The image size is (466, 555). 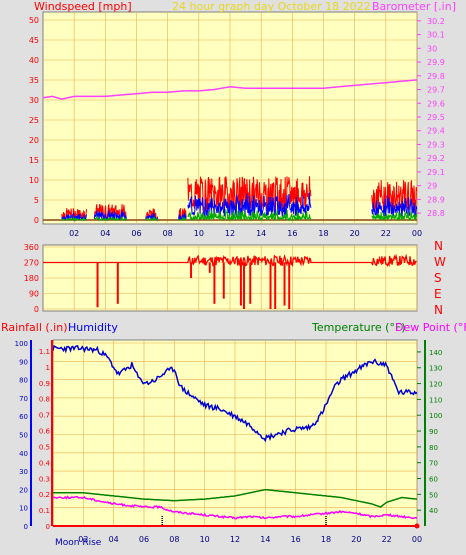 What do you see at coordinates (34, 327) in the screenshot?
I see `rainfall-axis-title: Rainfall (.in)` at bounding box center [34, 327].